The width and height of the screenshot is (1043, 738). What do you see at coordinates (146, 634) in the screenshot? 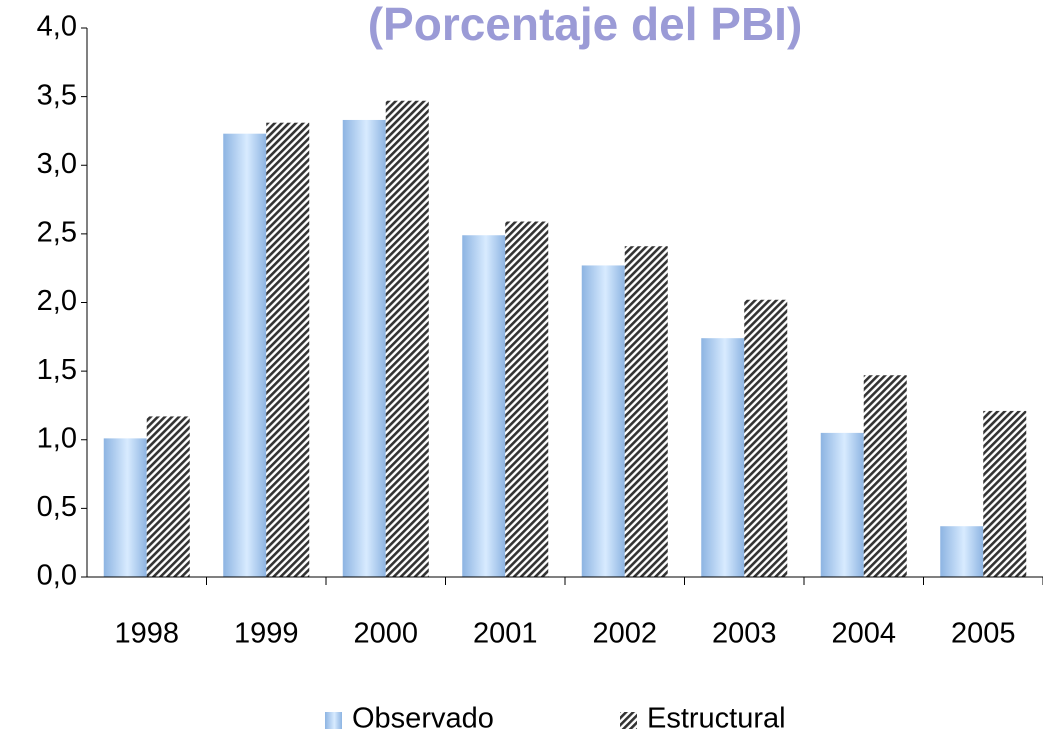
I see `x-tick-label: 1998` at bounding box center [146, 634].